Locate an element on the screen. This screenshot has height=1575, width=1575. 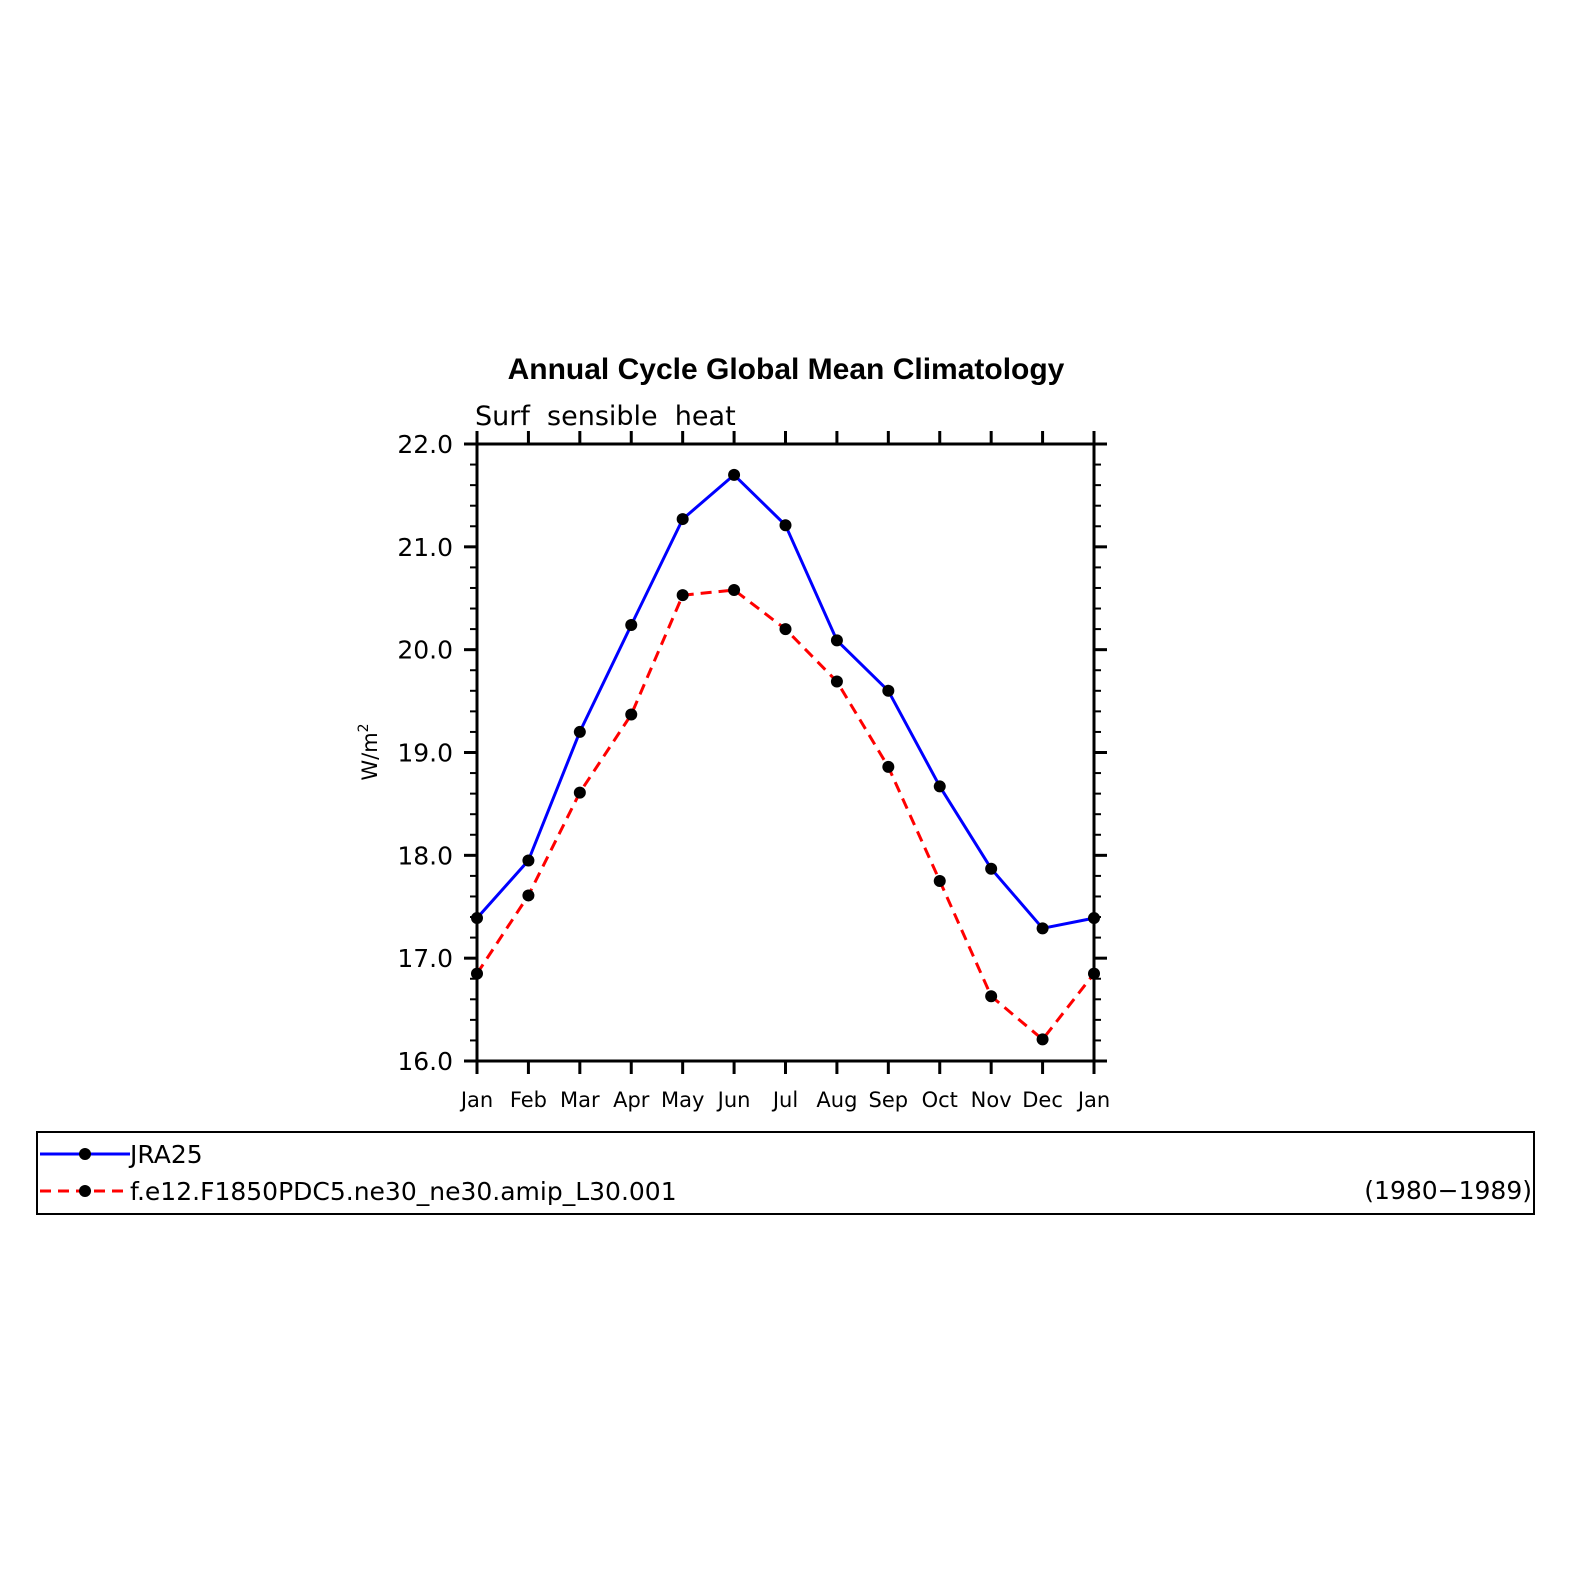
y-tick-label: 21.0 is located at coordinates (425, 547).